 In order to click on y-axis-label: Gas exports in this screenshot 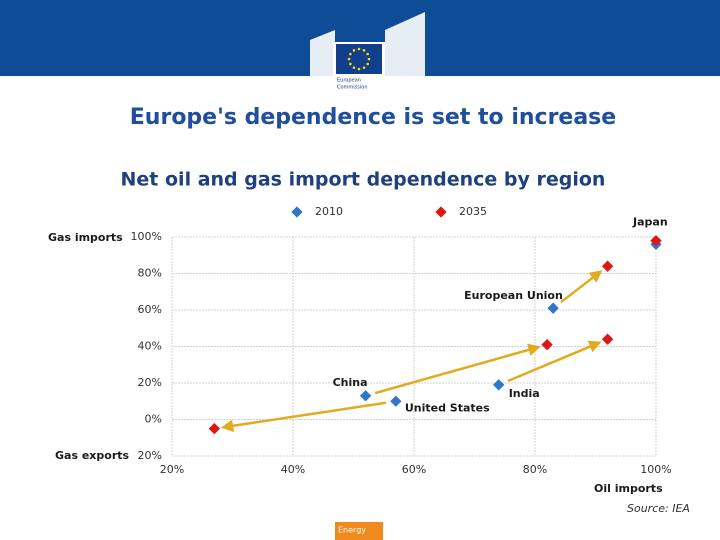, I will do `click(92, 455)`.